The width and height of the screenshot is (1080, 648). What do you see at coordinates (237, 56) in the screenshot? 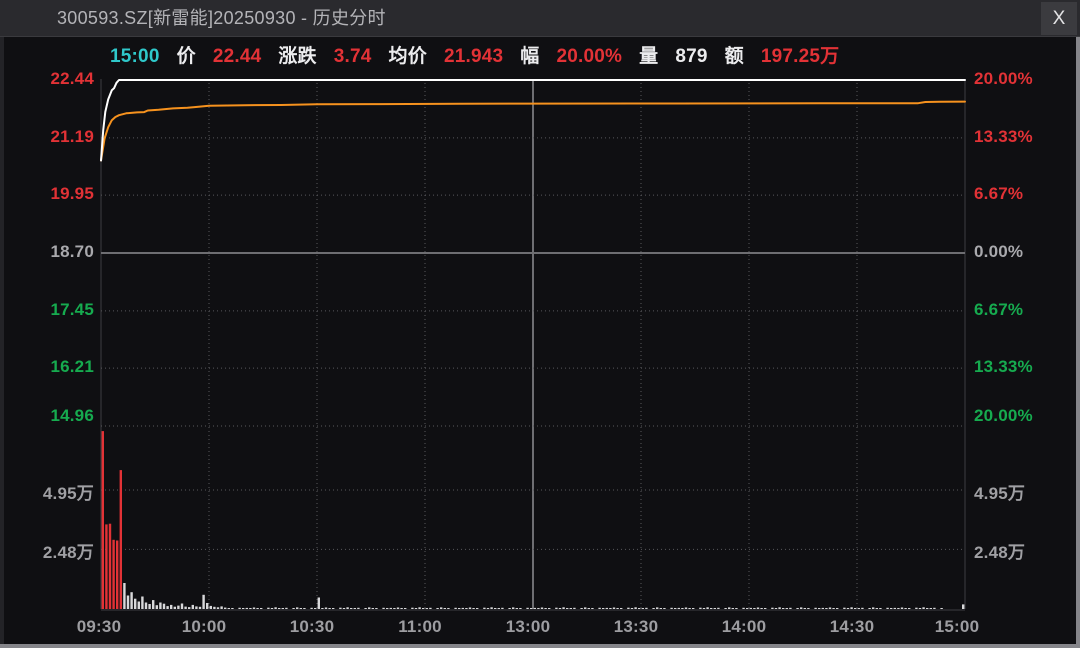
I see `info-segment-2: 22.44` at bounding box center [237, 56].